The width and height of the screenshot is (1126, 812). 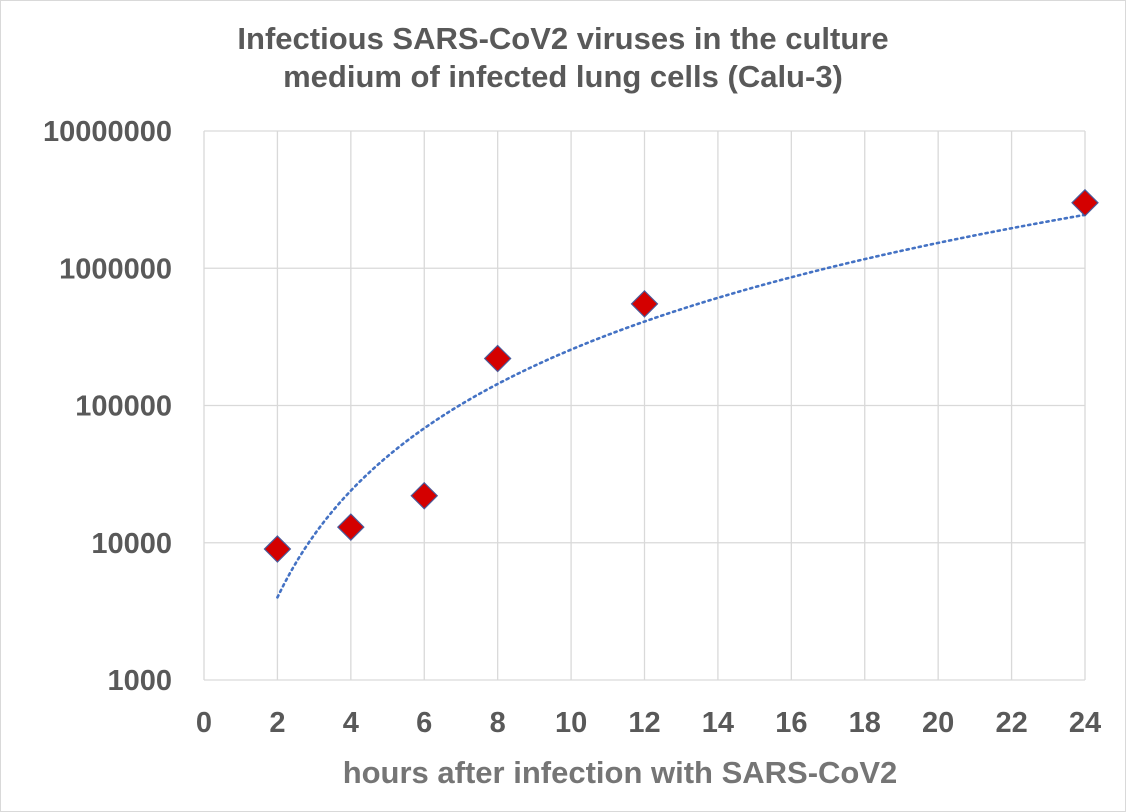 I want to click on x-tick-label: 4, so click(x=351, y=723).